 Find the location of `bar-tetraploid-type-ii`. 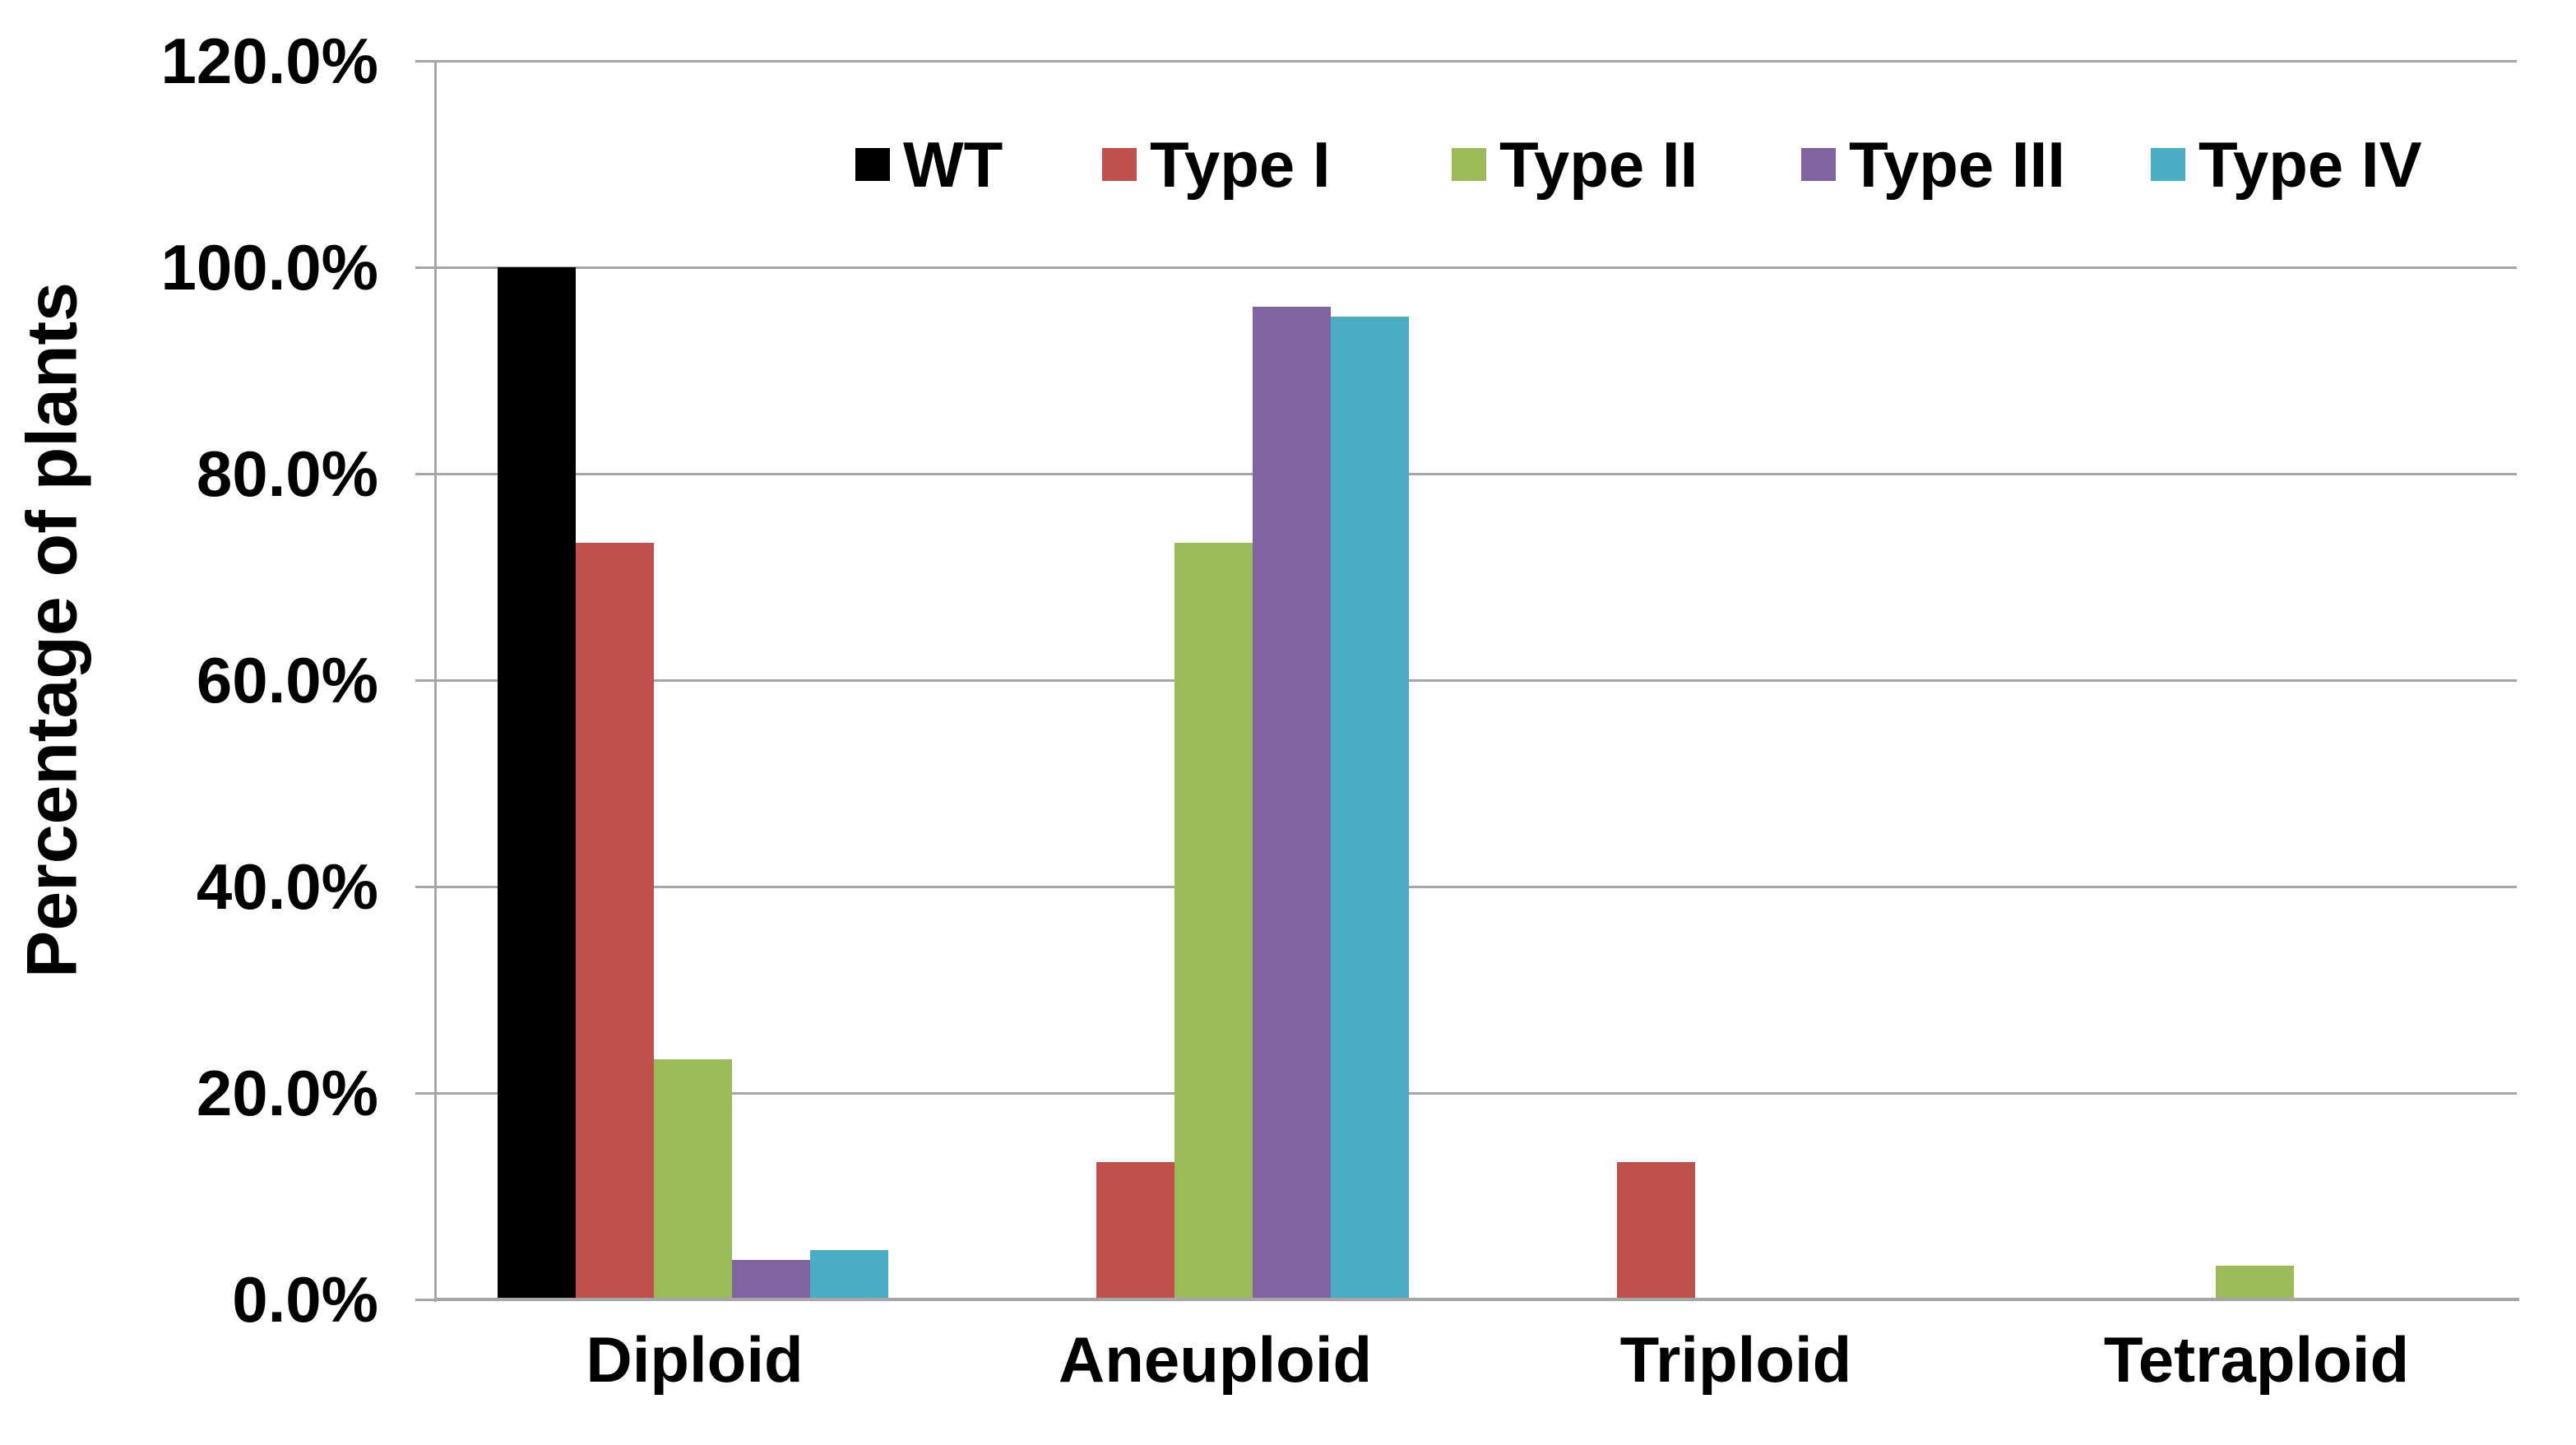

bar-tetraploid-type-ii is located at coordinates (2255, 1282).